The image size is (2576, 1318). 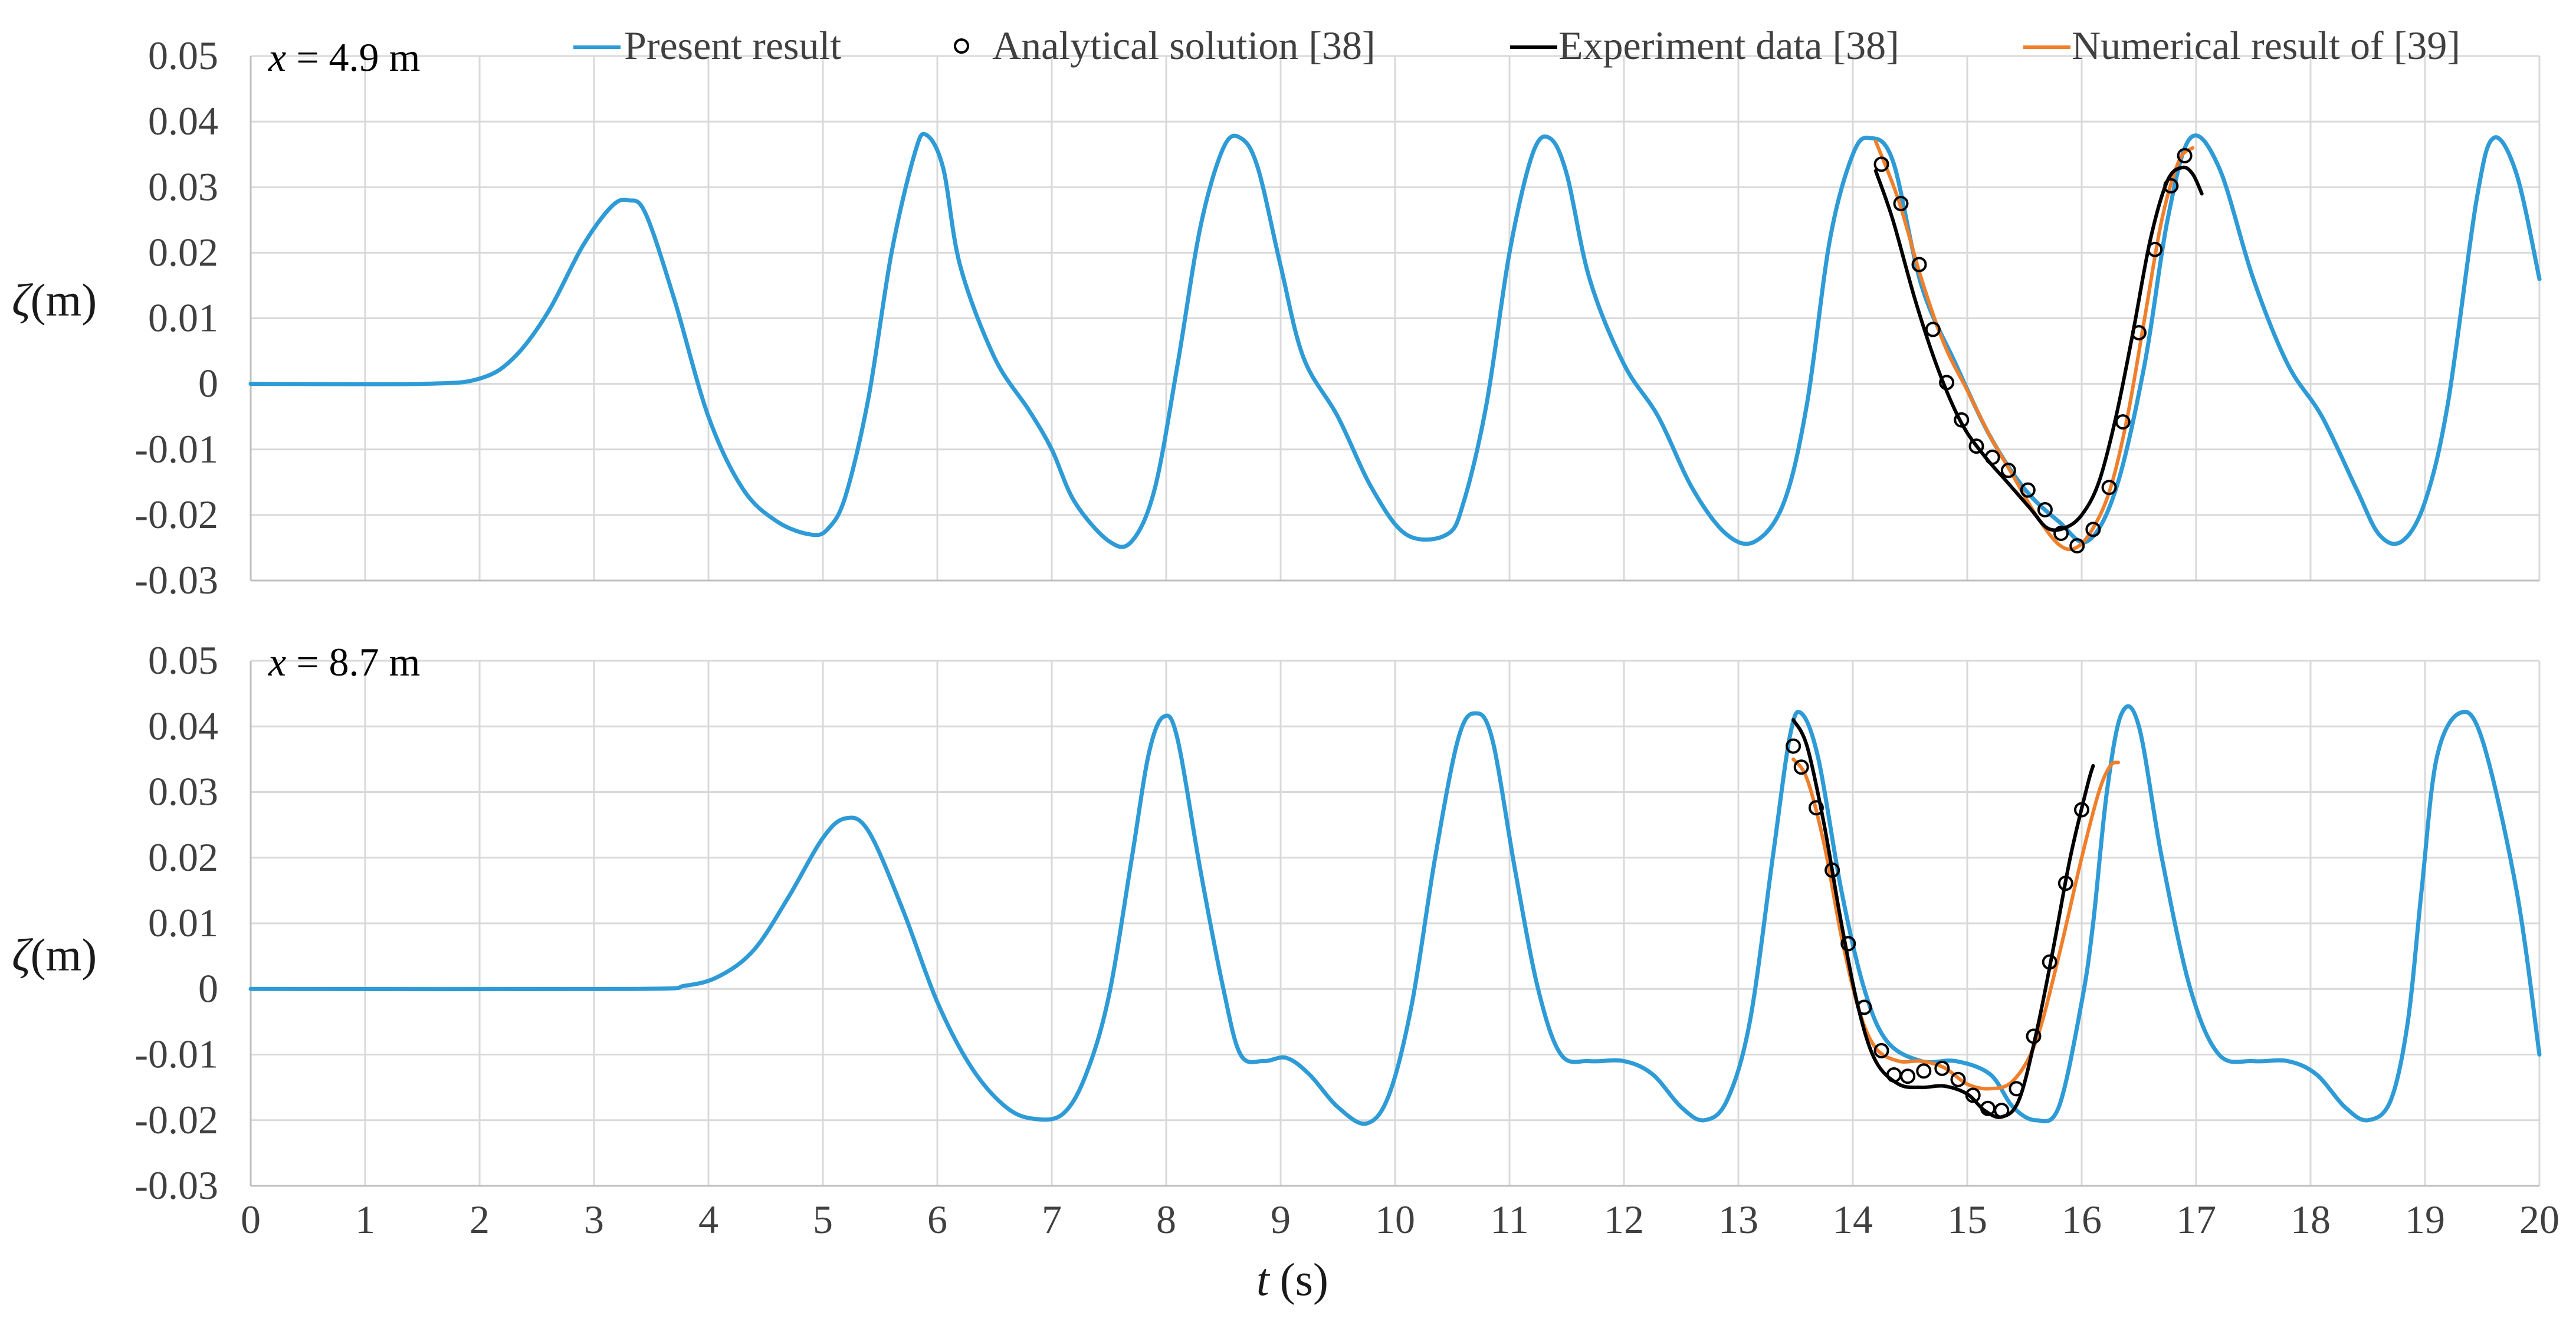 What do you see at coordinates (365, 1219) in the screenshot?
I see `x-tick-label: 1` at bounding box center [365, 1219].